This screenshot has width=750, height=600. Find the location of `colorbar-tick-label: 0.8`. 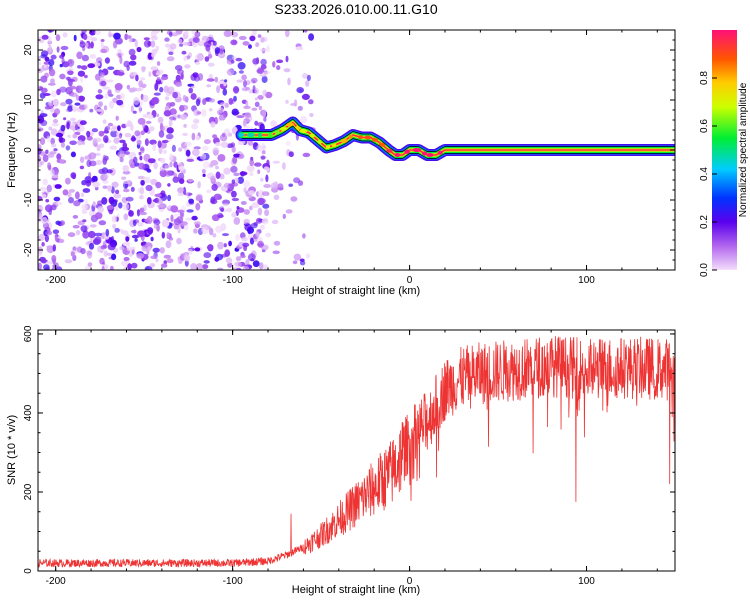

colorbar-tick-label: 0.8 is located at coordinates (704, 78).